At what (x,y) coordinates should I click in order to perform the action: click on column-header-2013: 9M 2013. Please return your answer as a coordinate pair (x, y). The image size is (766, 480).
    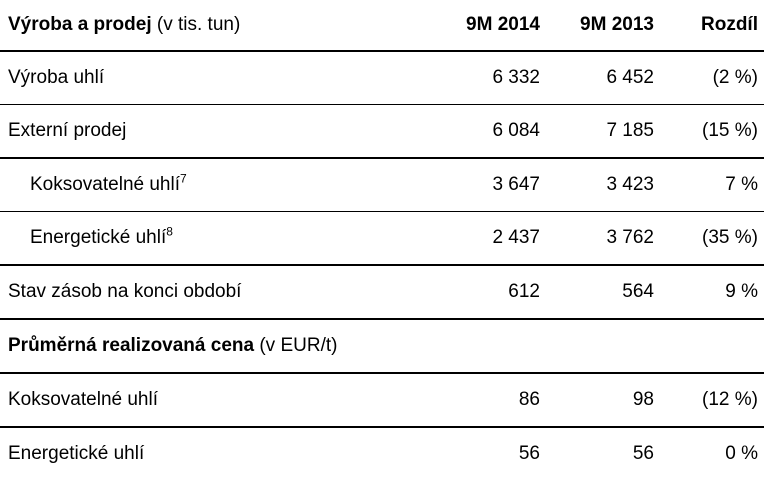
    Looking at the image, I should click on (601, 26).